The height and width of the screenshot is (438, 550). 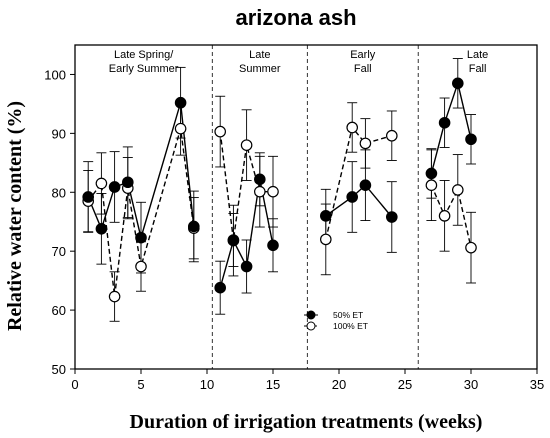 What do you see at coordinates (59, 369) in the screenshot?
I see `y-tick-label: 50` at bounding box center [59, 369].